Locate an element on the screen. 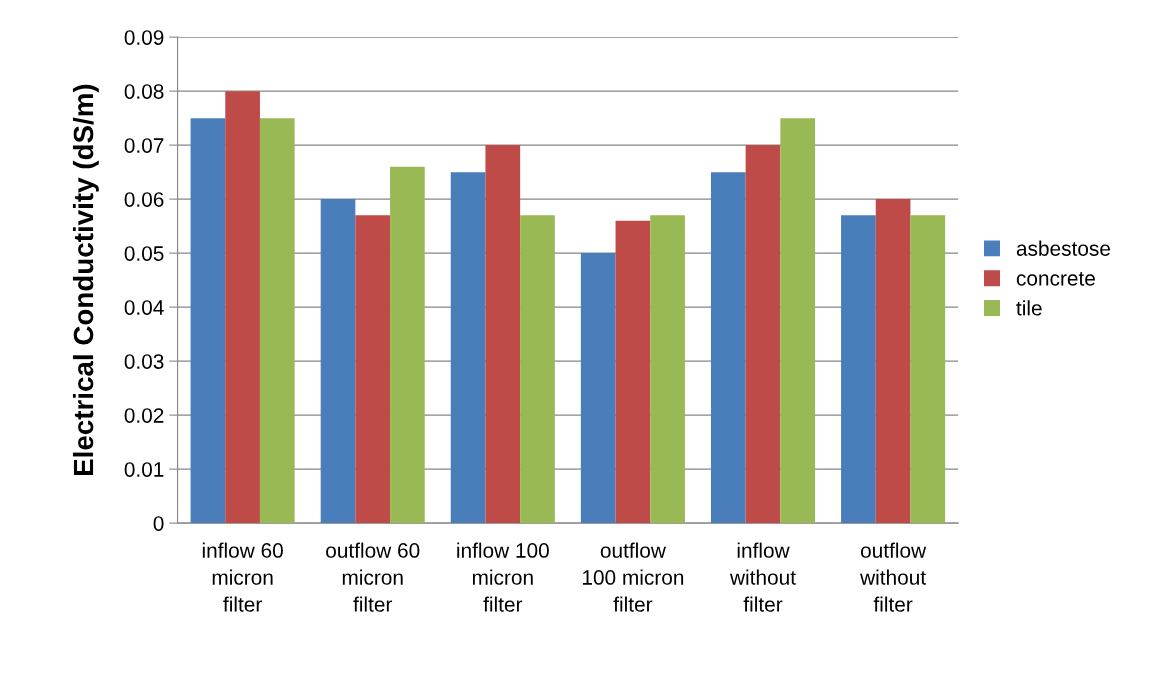  x-tick-label: inflow 100 micron filter is located at coordinates (503, 577).